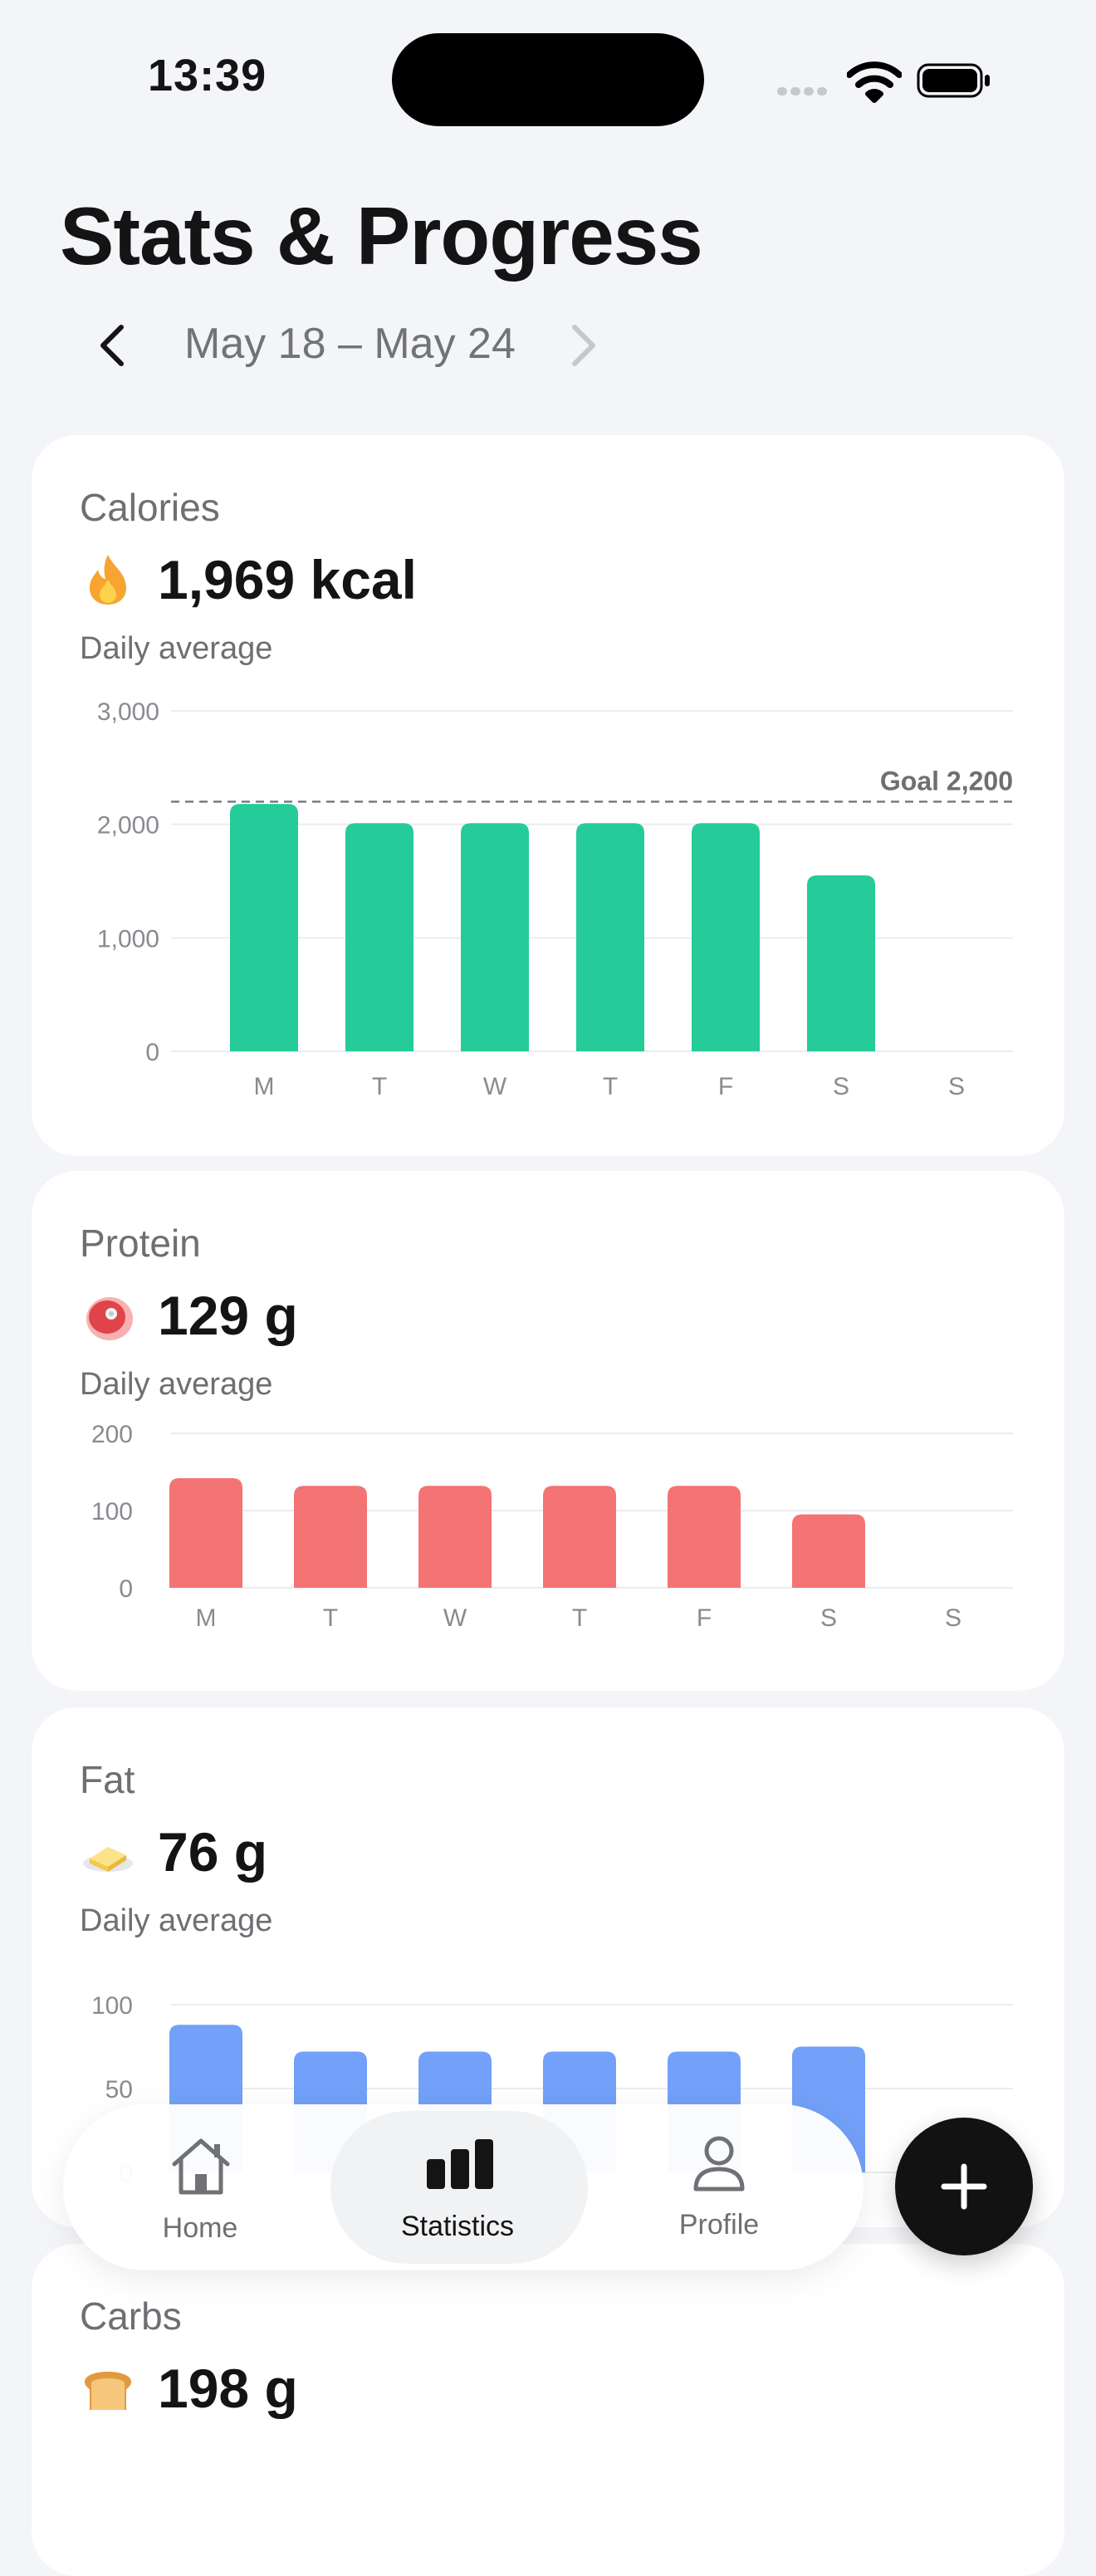  What do you see at coordinates (946, 781) in the screenshot?
I see `goal-label: Goal 2,200` at bounding box center [946, 781].